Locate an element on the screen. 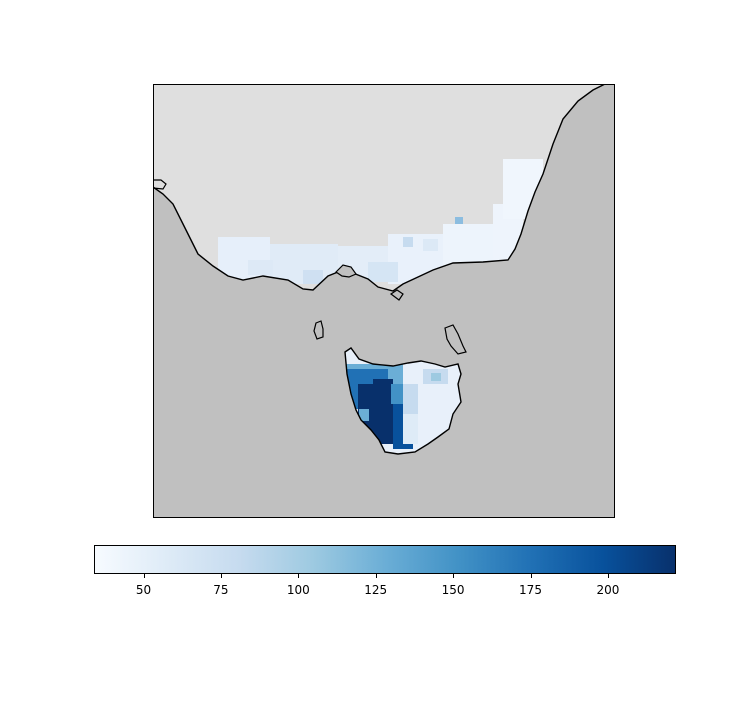 This screenshot has width=750, height=704. colorbar-tick-label: 50 is located at coordinates (143, 590).